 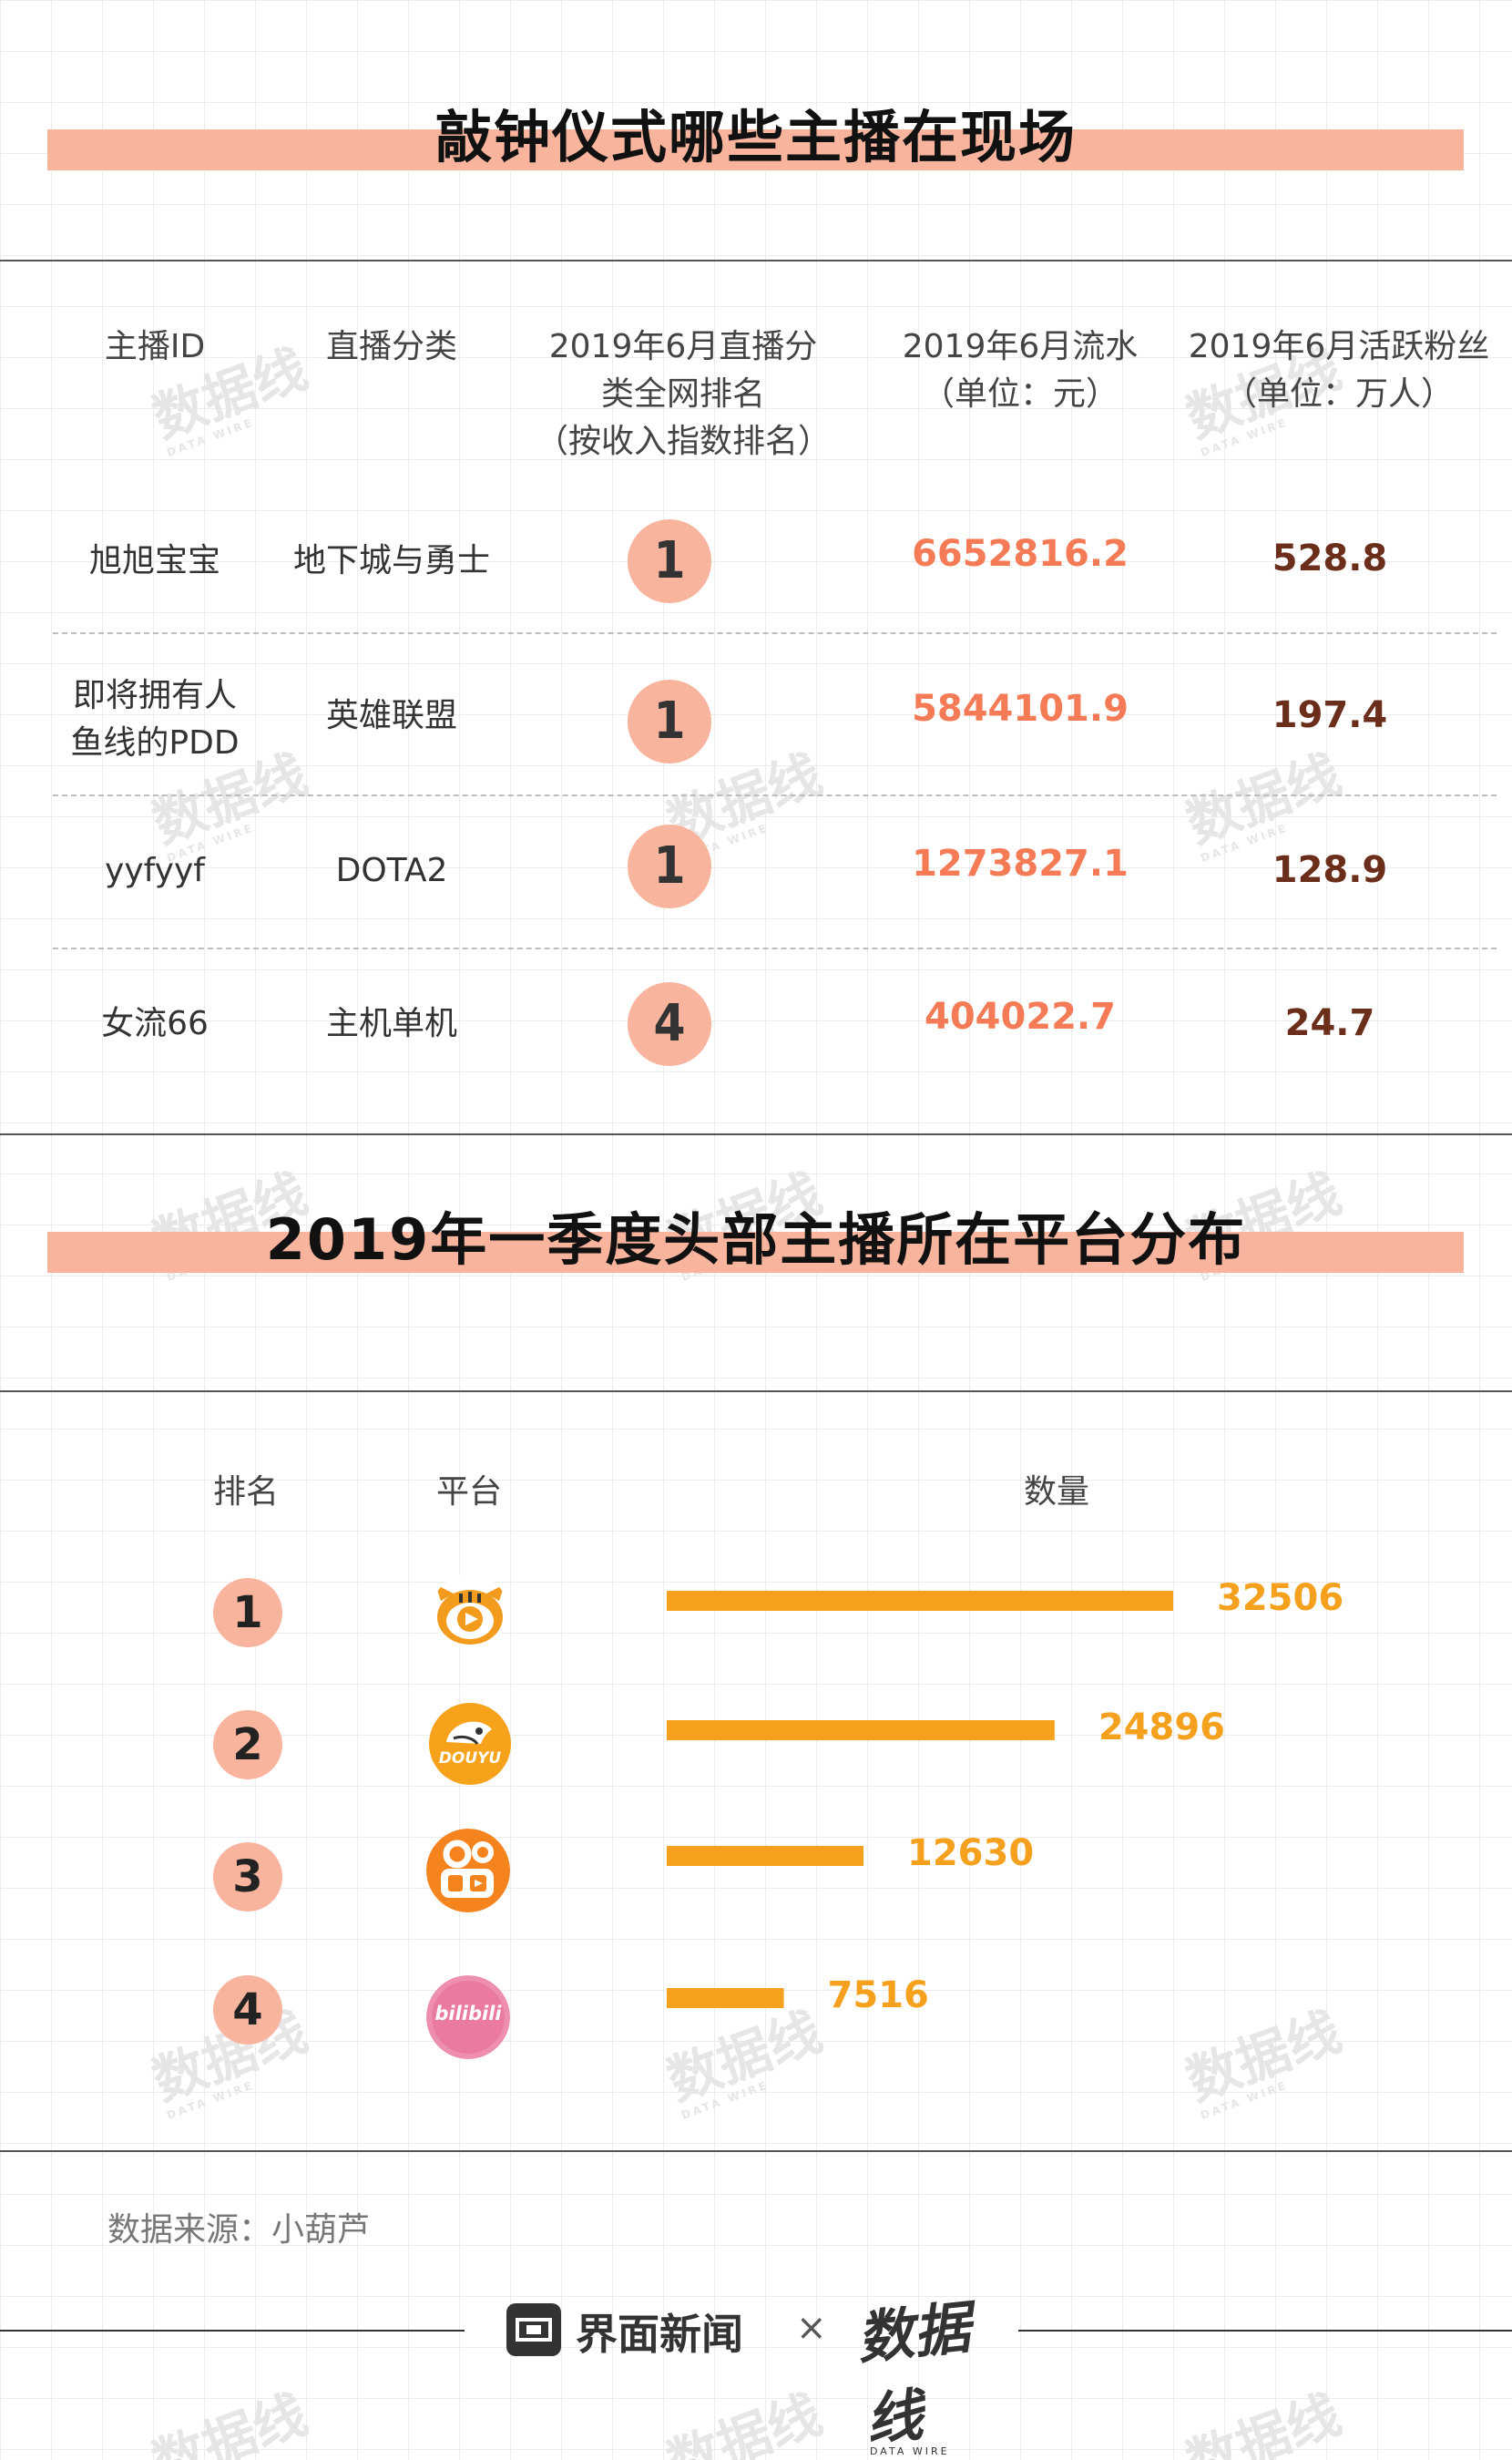 What do you see at coordinates (1161, 1728) in the screenshot?
I see `bar-value-label: 24896` at bounding box center [1161, 1728].